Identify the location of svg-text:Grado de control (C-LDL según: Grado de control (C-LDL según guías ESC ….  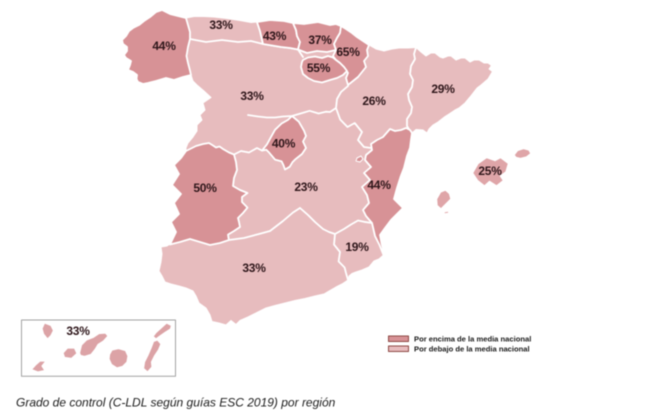
(176, 403).